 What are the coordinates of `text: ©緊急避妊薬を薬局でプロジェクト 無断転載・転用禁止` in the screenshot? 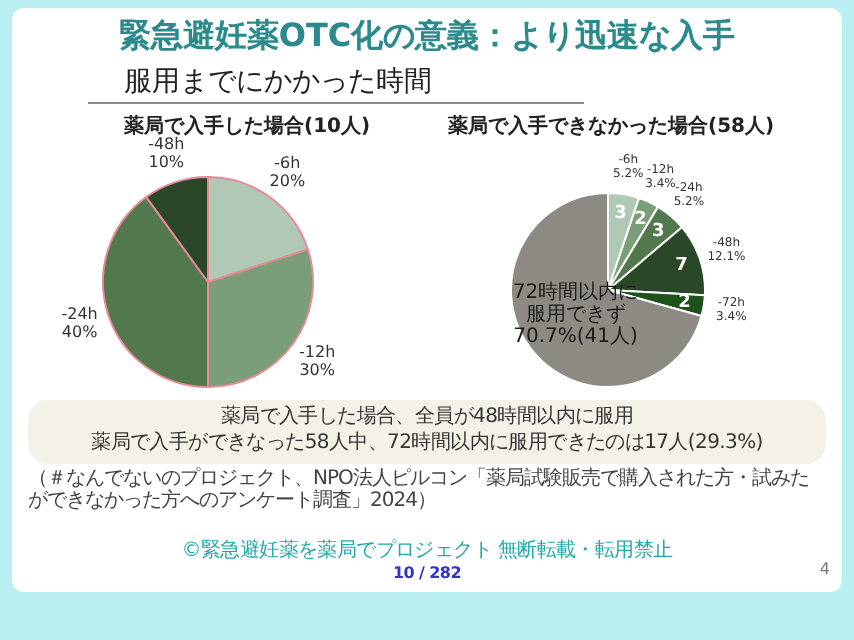 It's located at (427, 551).